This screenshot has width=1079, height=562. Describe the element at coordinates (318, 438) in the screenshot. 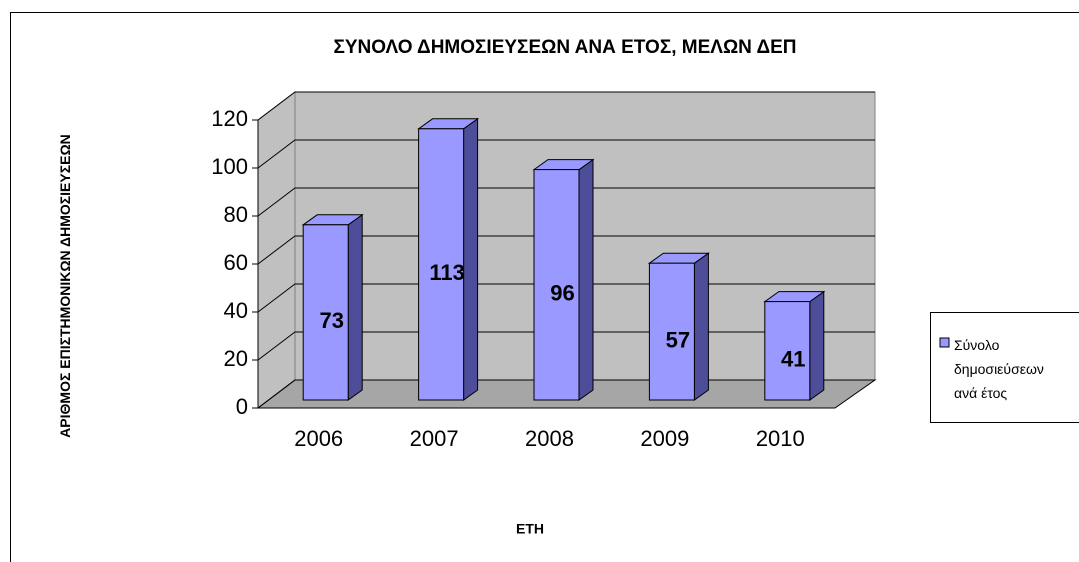

I see `x-tick-label: 2006` at that location.